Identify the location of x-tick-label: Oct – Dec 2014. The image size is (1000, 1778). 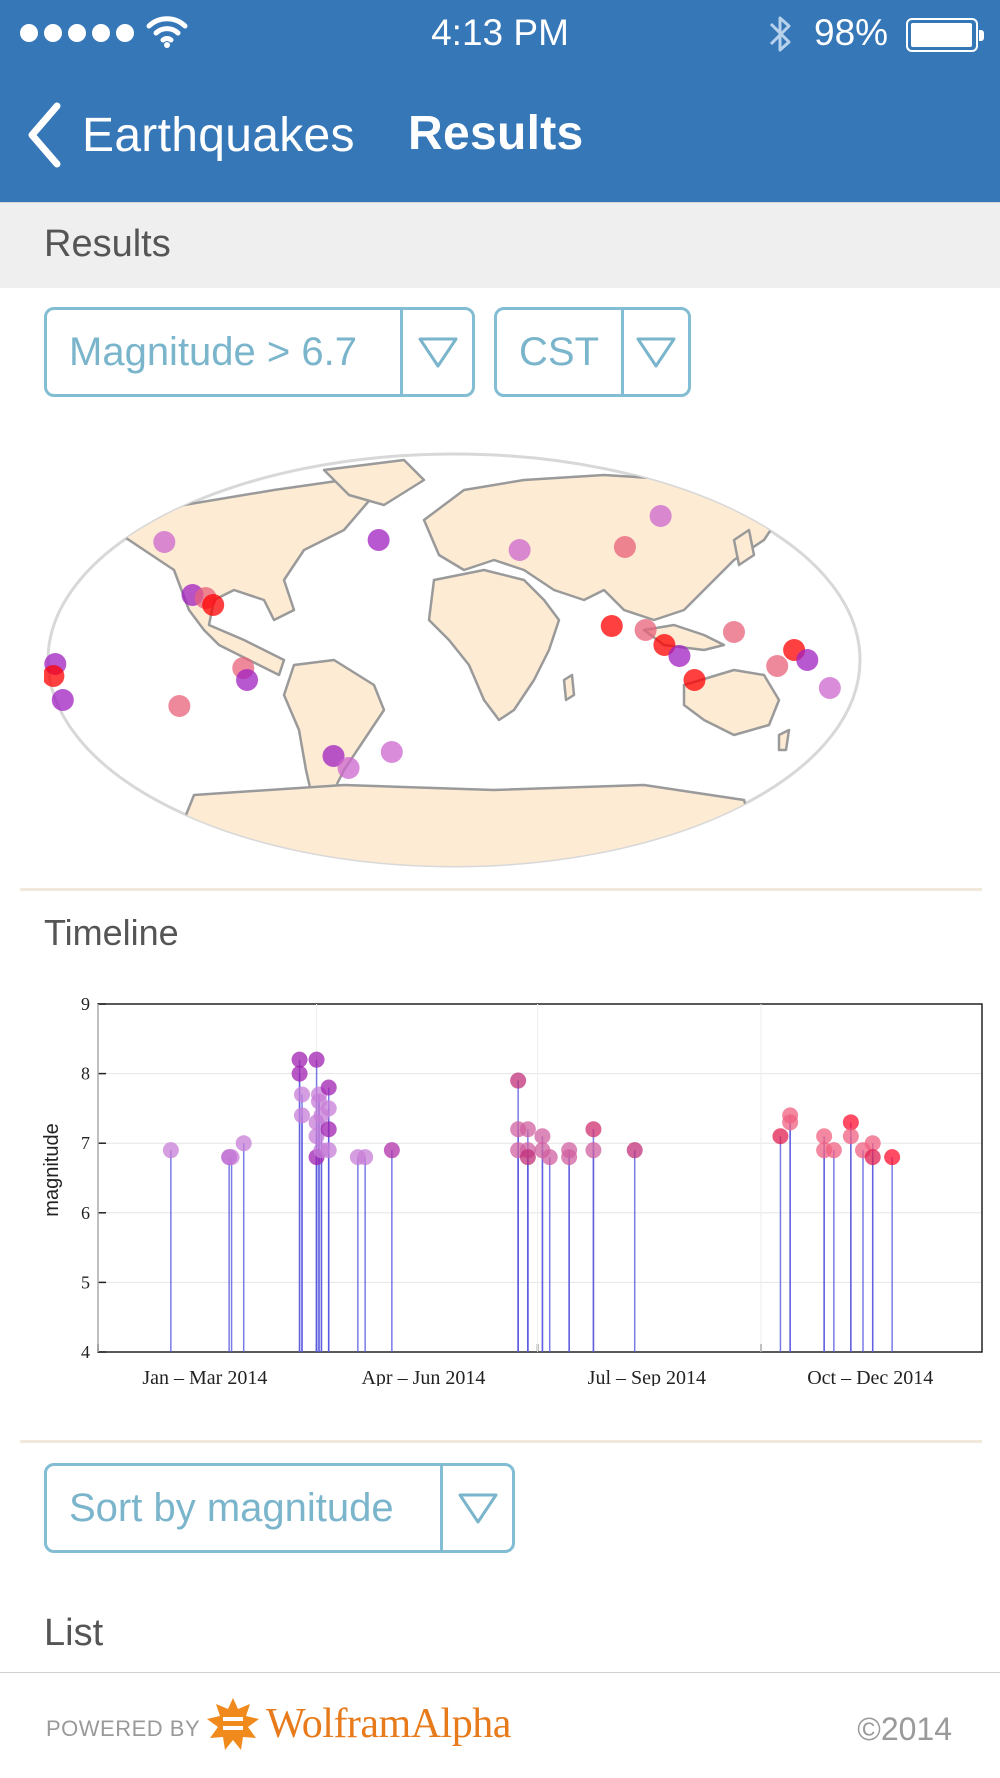
(870, 1376).